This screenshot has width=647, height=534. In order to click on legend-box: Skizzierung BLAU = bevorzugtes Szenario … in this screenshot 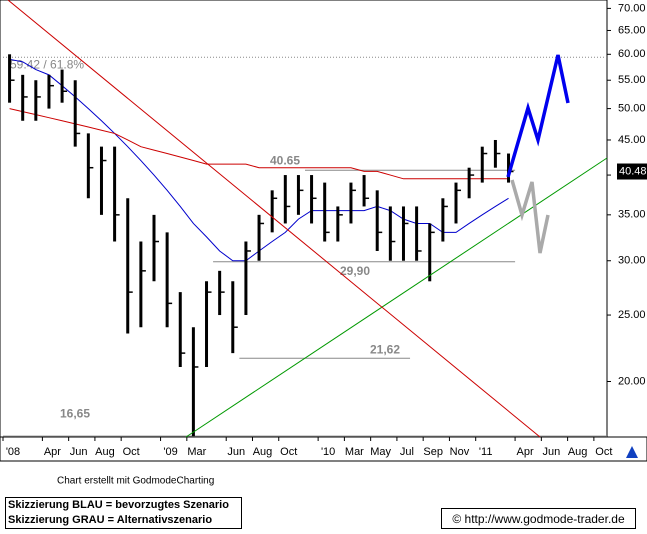, I will do `click(123, 513)`.